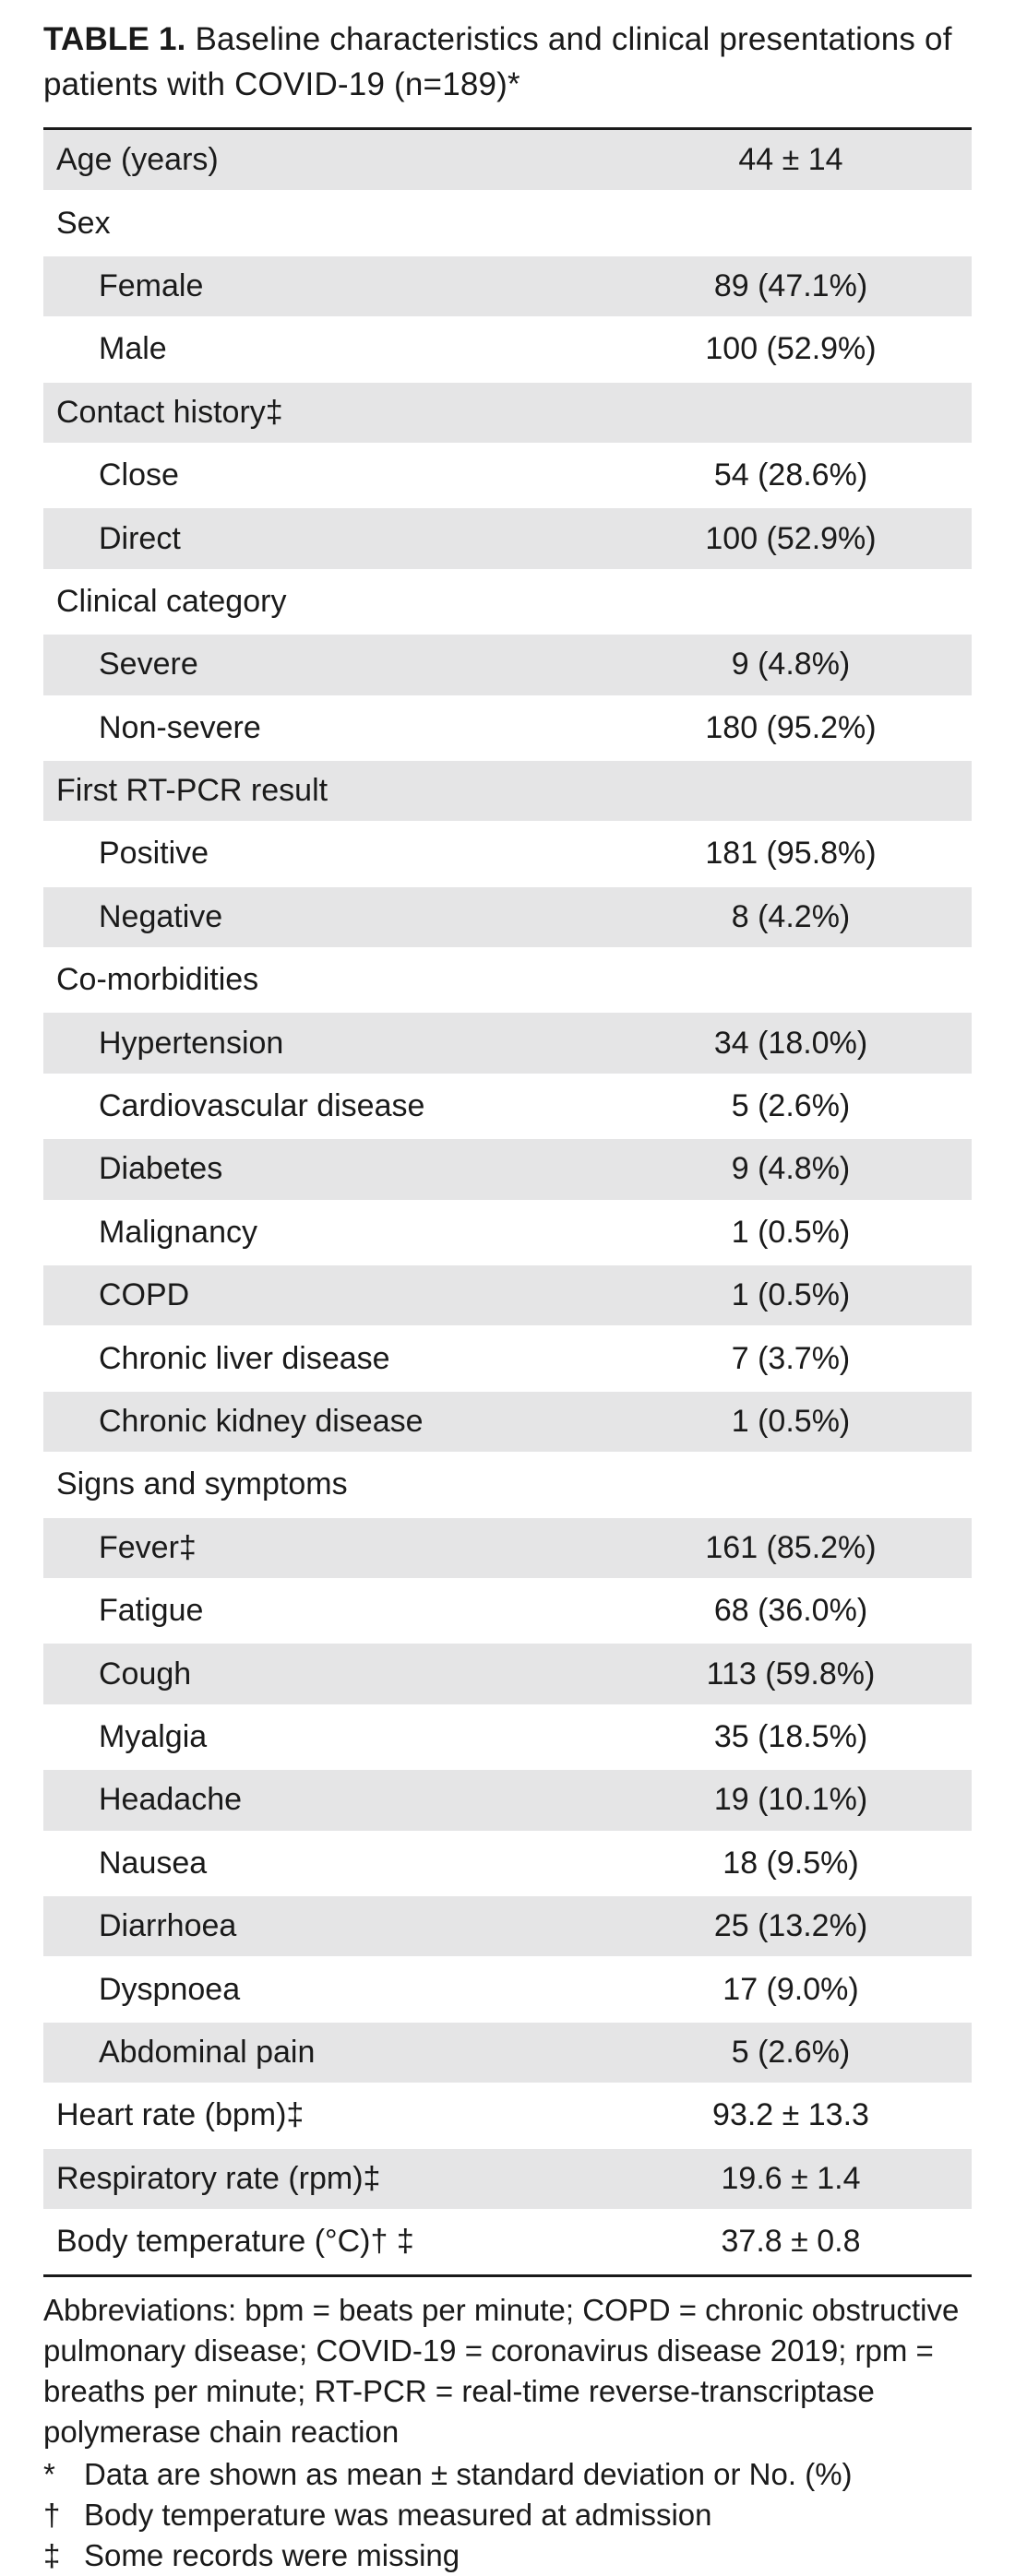 The height and width of the screenshot is (2576, 1015). Describe the element at coordinates (800, 918) in the screenshot. I see `row-value: 8 (4.2%)` at that location.